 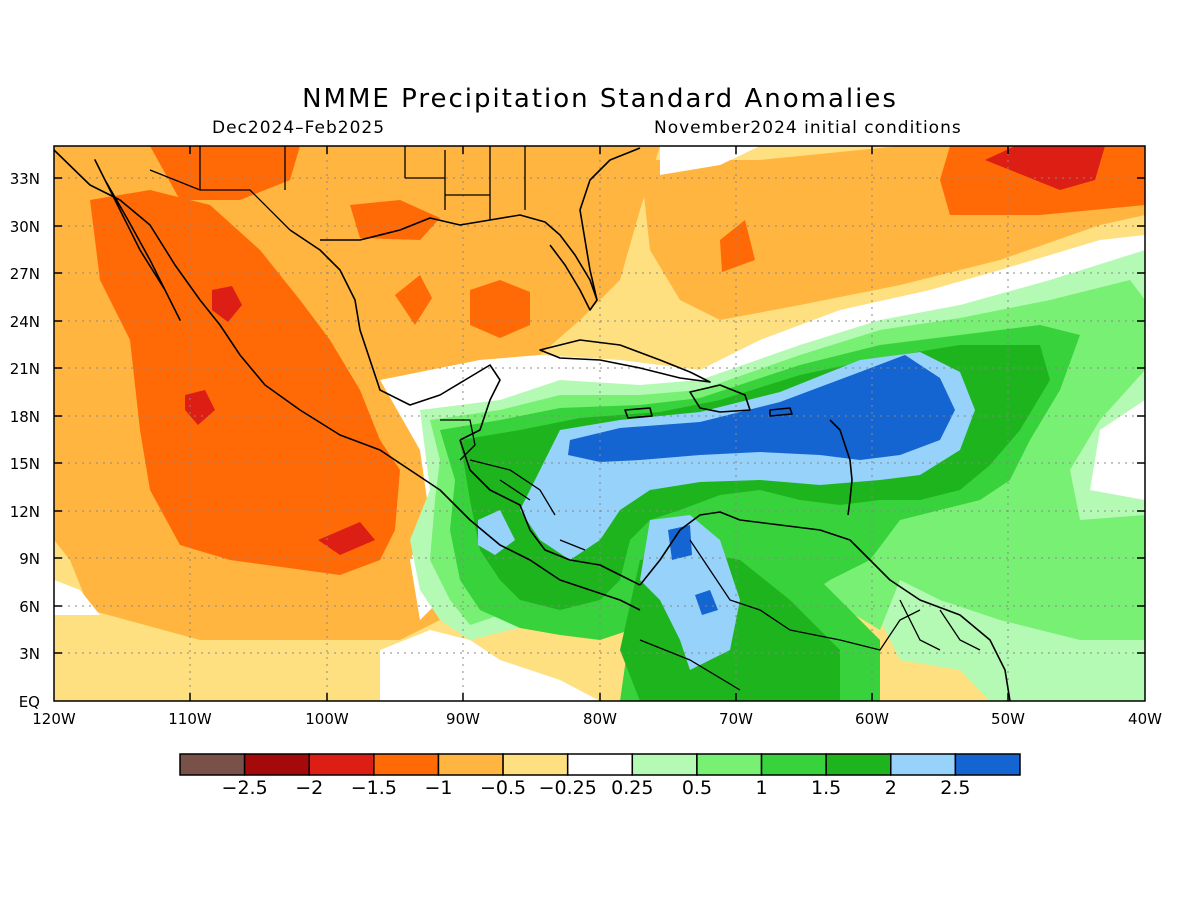 What do you see at coordinates (503, 788) in the screenshot?
I see `colorbar-label: −0.5` at bounding box center [503, 788].